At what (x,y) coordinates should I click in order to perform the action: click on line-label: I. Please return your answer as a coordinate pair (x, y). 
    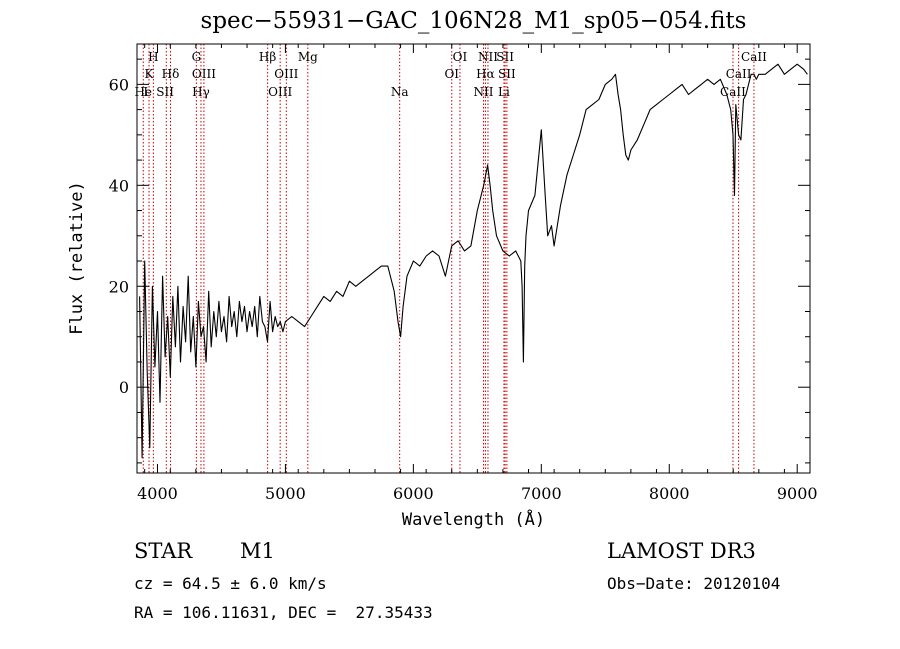
    Looking at the image, I should click on (145, 92).